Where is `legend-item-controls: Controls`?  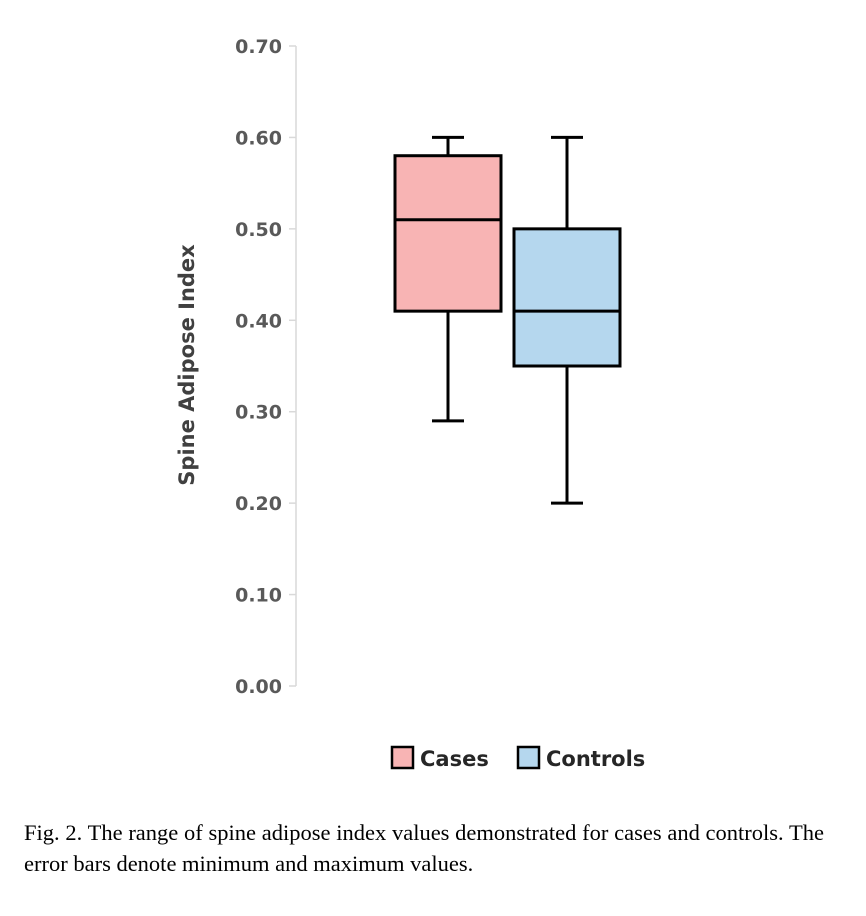
legend-item-controls: Controls is located at coordinates (580, 758).